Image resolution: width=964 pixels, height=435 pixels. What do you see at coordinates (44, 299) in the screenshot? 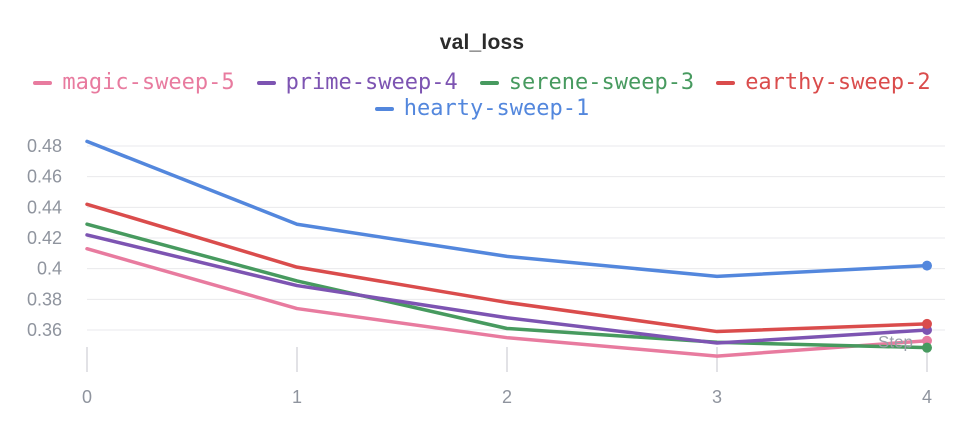
I see `y-tick-label: 0.38` at bounding box center [44, 299].